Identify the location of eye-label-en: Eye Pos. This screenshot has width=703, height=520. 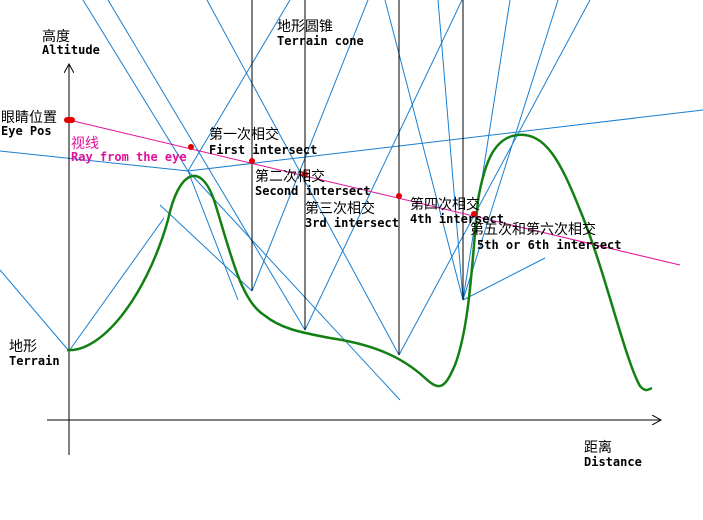
(26, 131).